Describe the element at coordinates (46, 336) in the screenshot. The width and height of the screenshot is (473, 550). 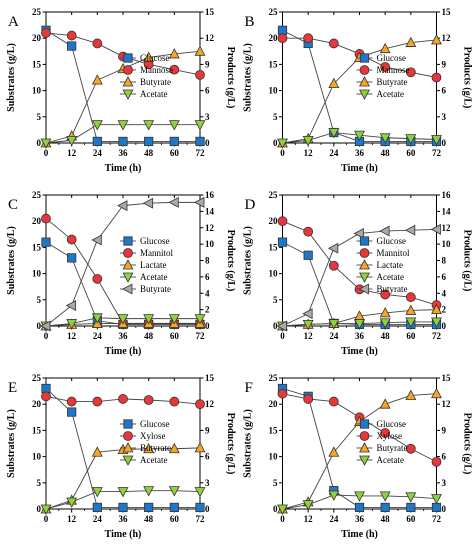
I see `x-tick-label: 0` at that location.